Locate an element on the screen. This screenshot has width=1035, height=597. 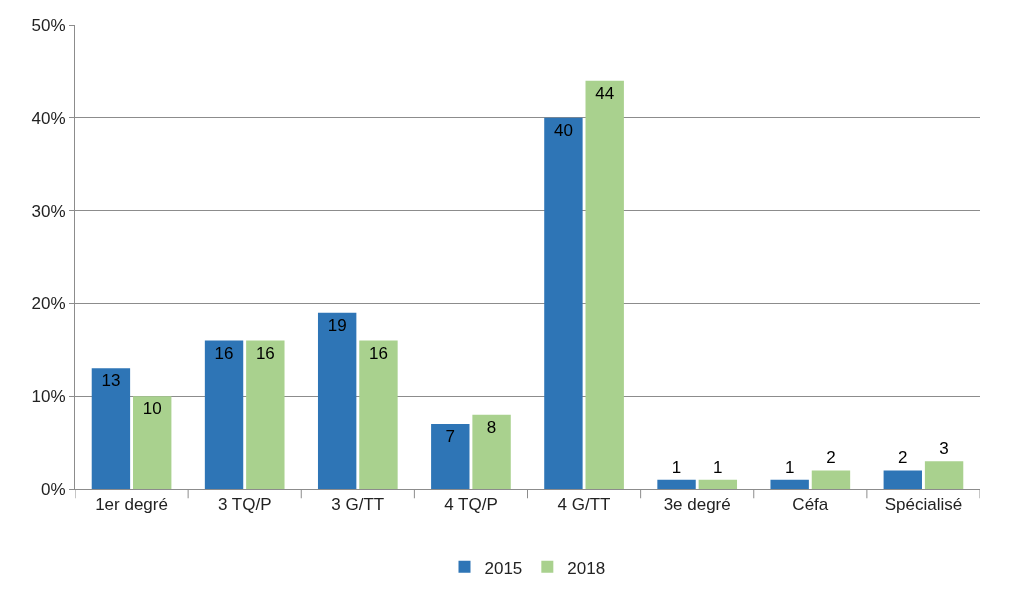
data-label: 7 is located at coordinates (450, 437).